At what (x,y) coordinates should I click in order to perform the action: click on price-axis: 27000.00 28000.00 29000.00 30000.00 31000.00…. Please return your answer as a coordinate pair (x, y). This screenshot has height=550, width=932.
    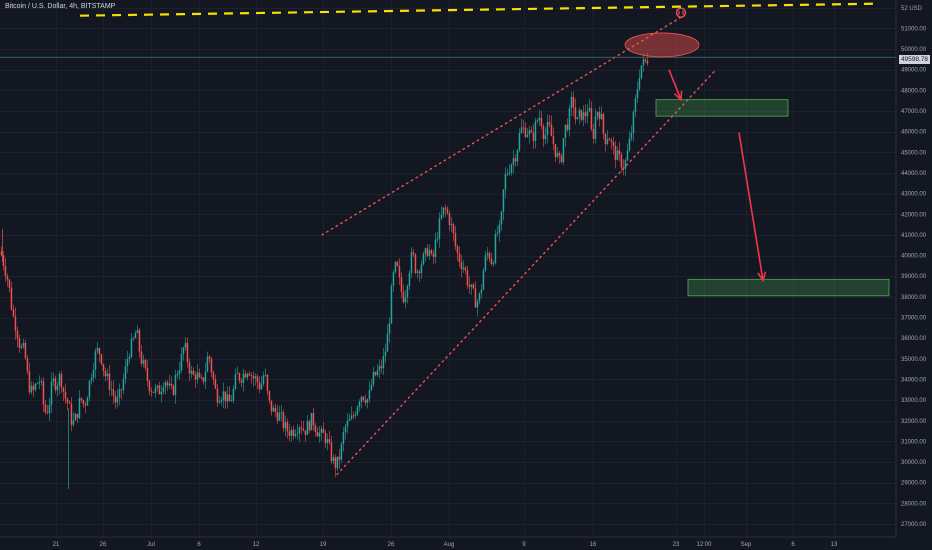
    Looking at the image, I should click on (914, 267).